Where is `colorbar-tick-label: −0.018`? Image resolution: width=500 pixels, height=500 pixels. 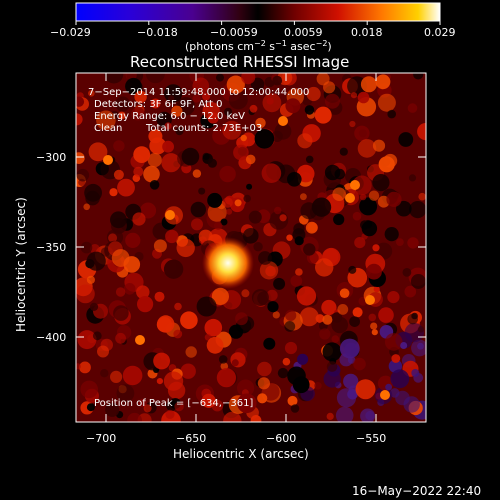
colorbar-tick-label: −0.018 is located at coordinates (157, 32).